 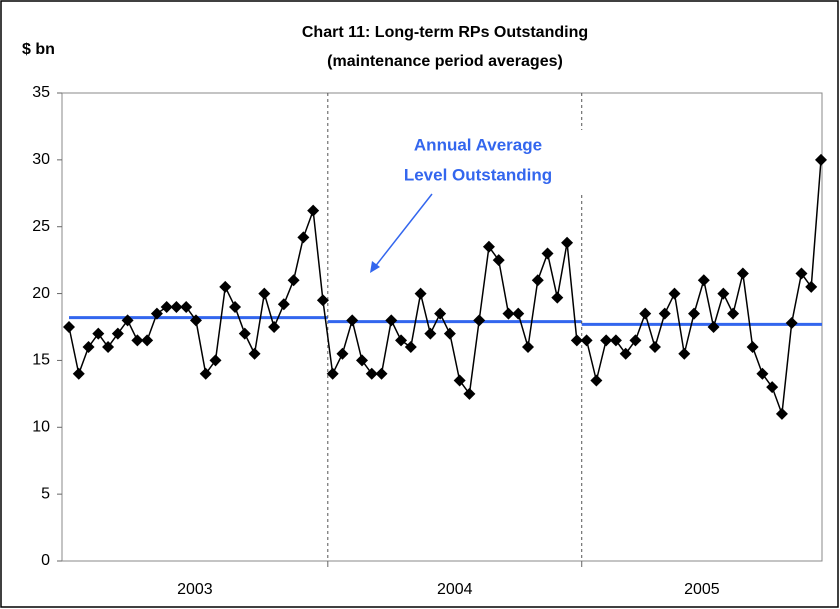 What do you see at coordinates (41, 226) in the screenshot?
I see `y-tick-label: 25` at bounding box center [41, 226].